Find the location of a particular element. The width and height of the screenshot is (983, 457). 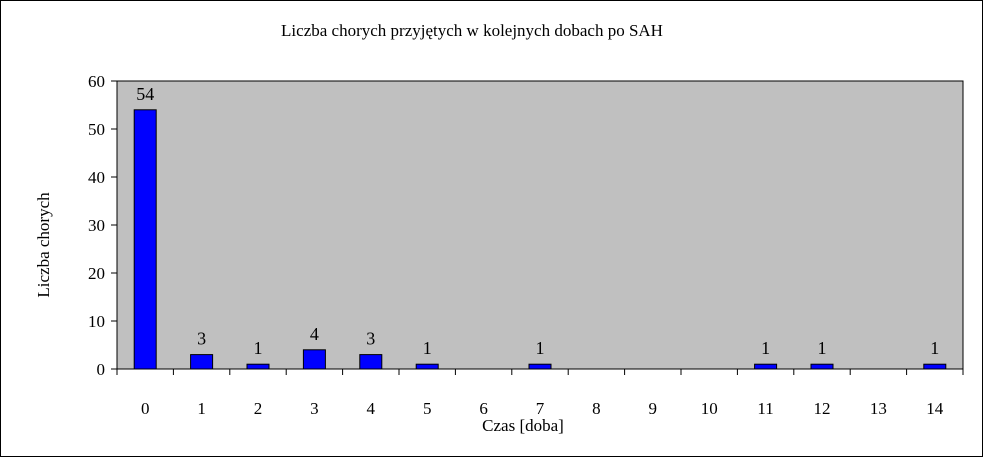

data-label: 54 is located at coordinates (145, 94).